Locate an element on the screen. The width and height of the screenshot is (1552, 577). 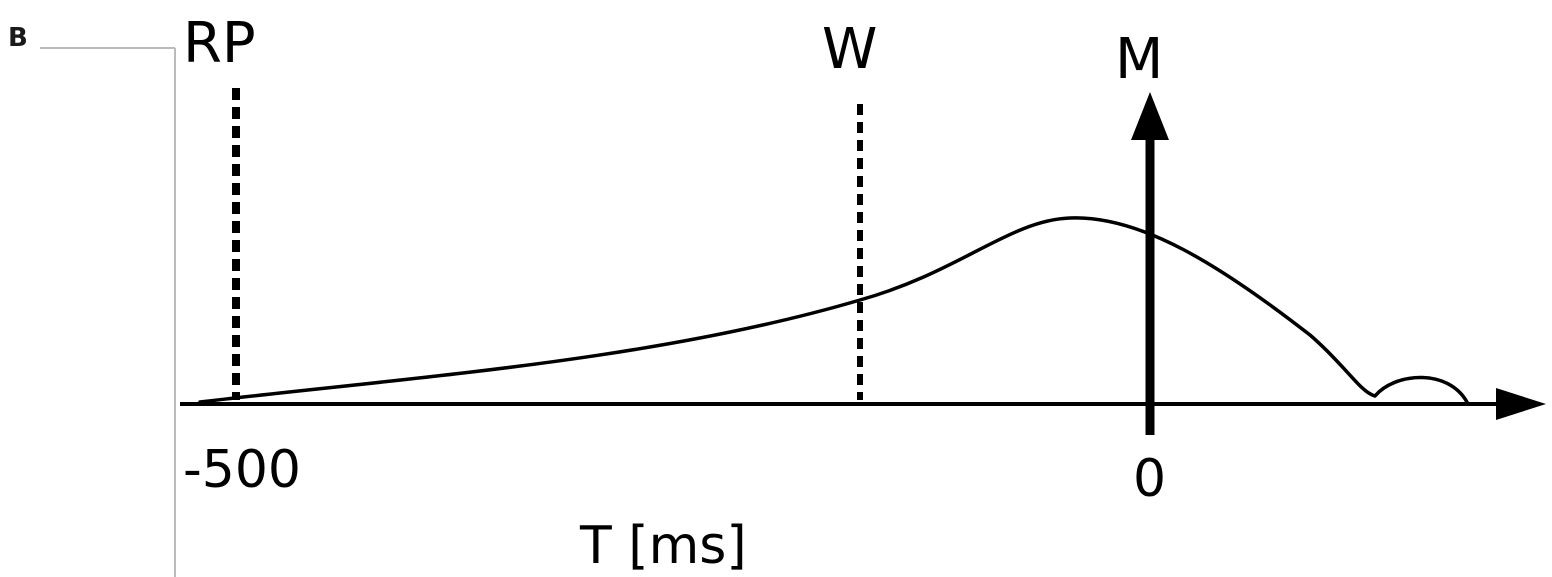
panel-frame is located at coordinates (108, 312).